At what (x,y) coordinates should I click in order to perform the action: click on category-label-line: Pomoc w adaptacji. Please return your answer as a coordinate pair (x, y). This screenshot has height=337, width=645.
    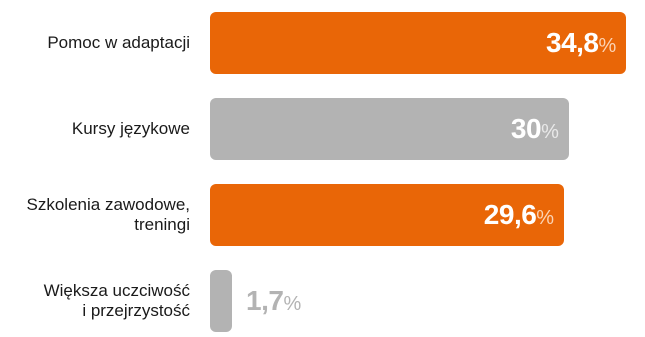
    Looking at the image, I should click on (118, 42).